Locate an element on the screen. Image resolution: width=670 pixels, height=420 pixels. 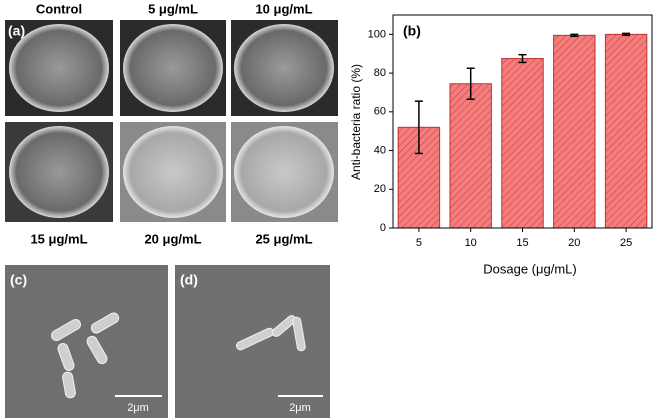
photo-label: 15 μg/mL is located at coordinates (58, 238).